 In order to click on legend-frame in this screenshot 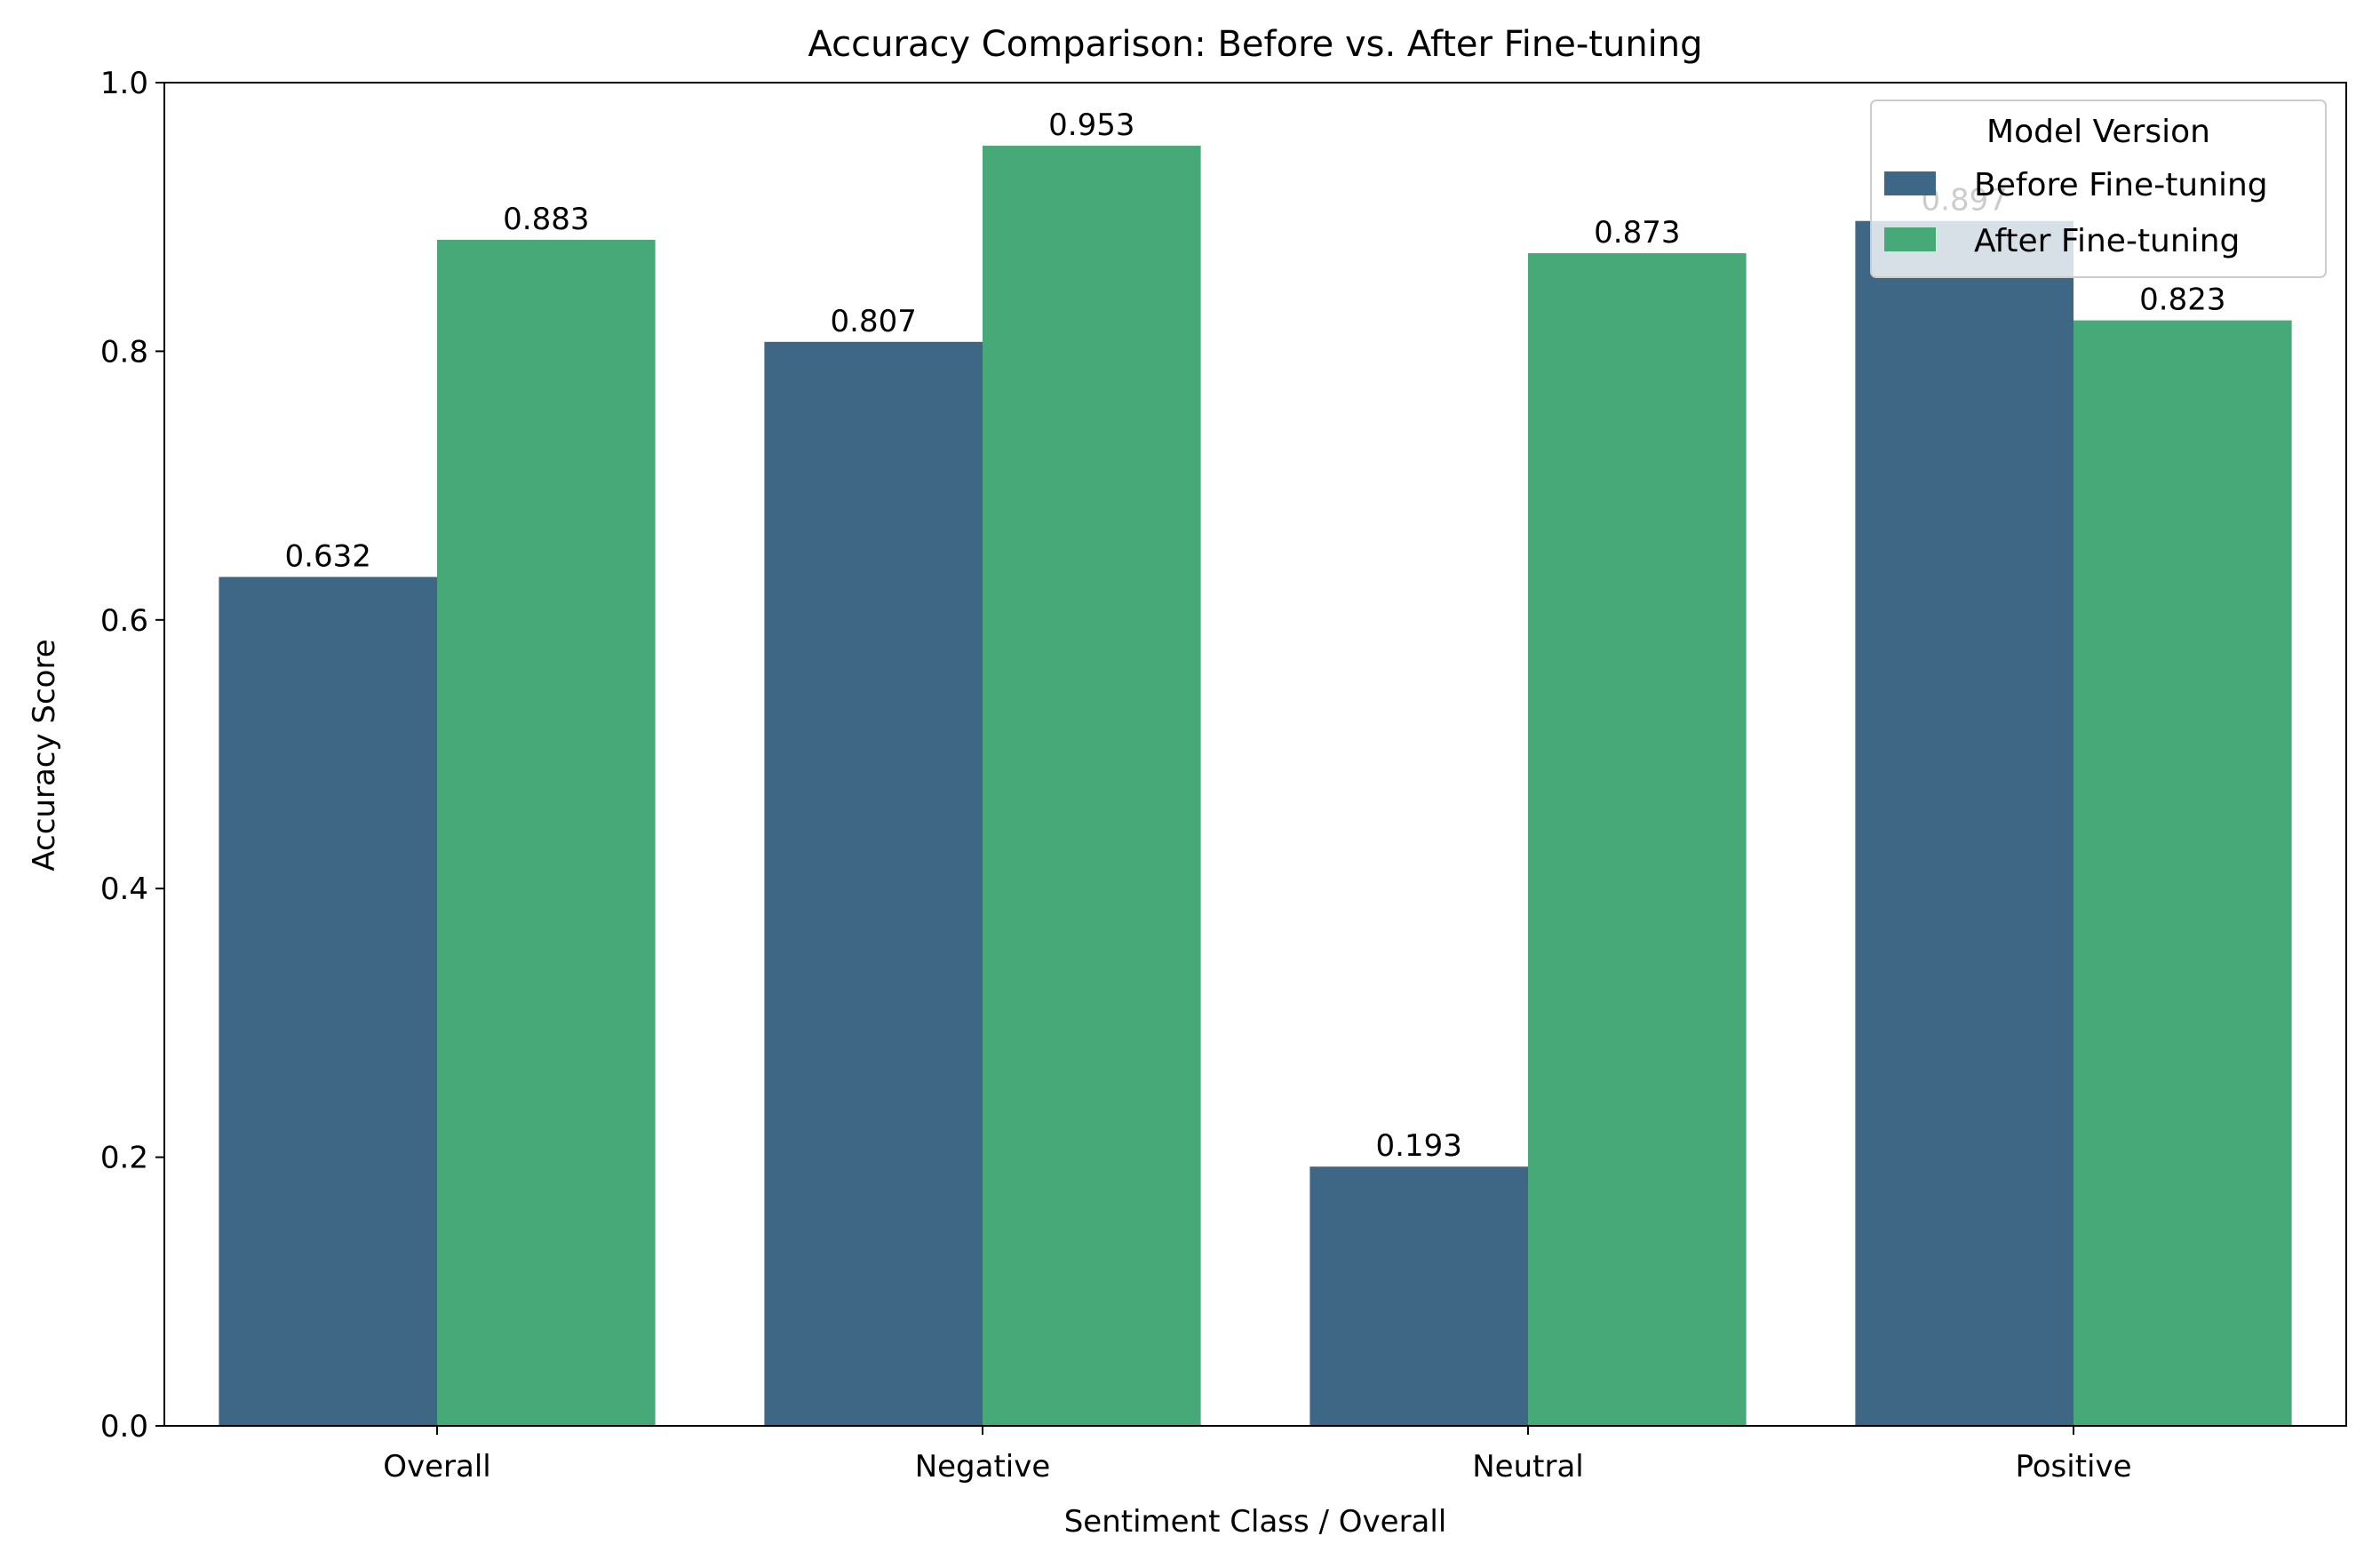, I will do `click(2098, 188)`.